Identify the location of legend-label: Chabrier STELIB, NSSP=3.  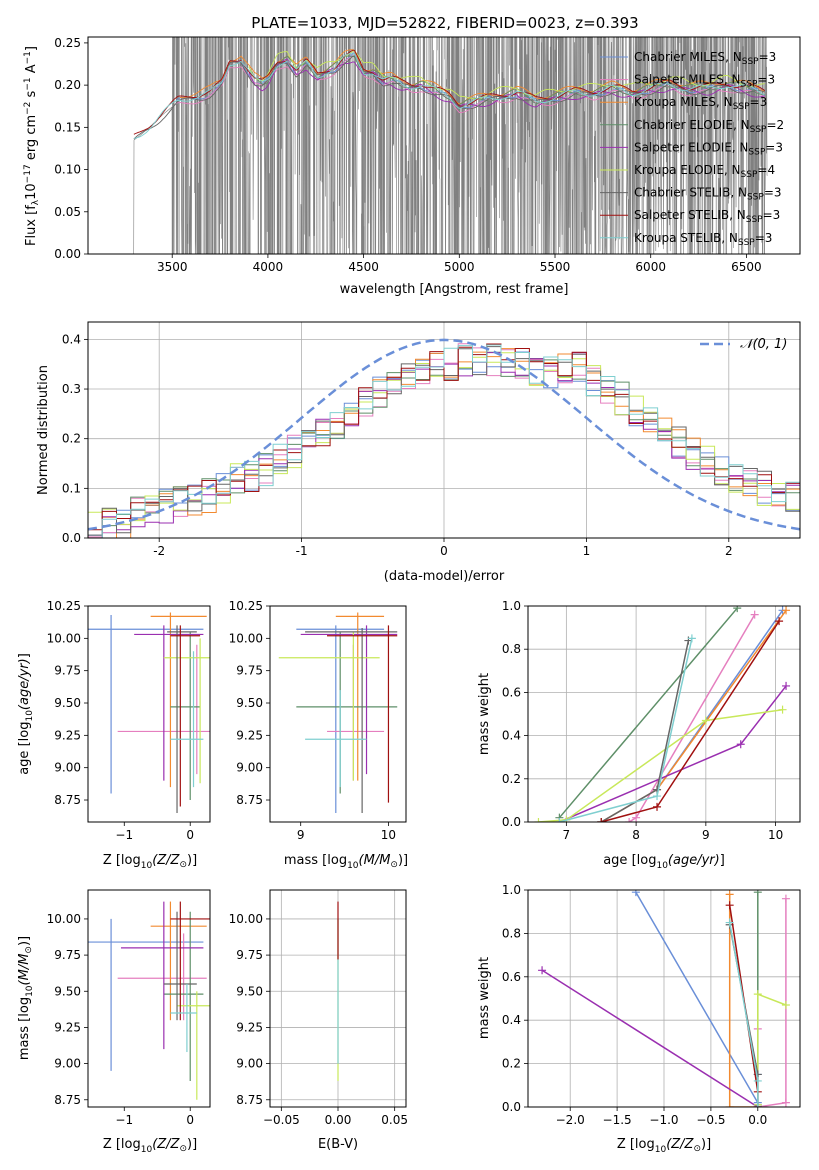
(708, 194).